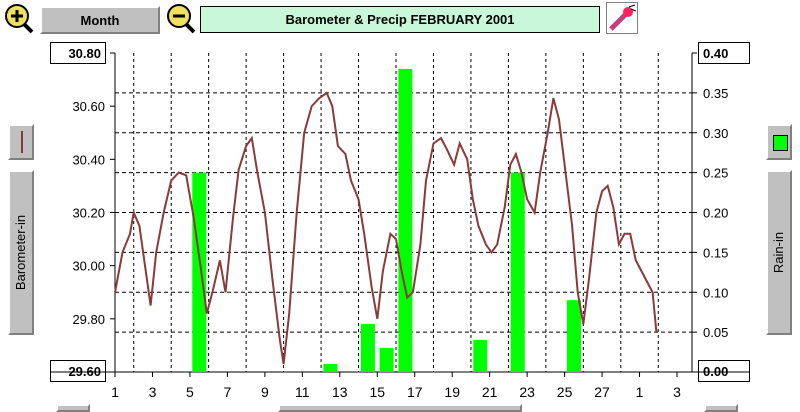 This screenshot has height=412, width=800. I want to click on rain-tick-label: 0.15, so click(715, 252).